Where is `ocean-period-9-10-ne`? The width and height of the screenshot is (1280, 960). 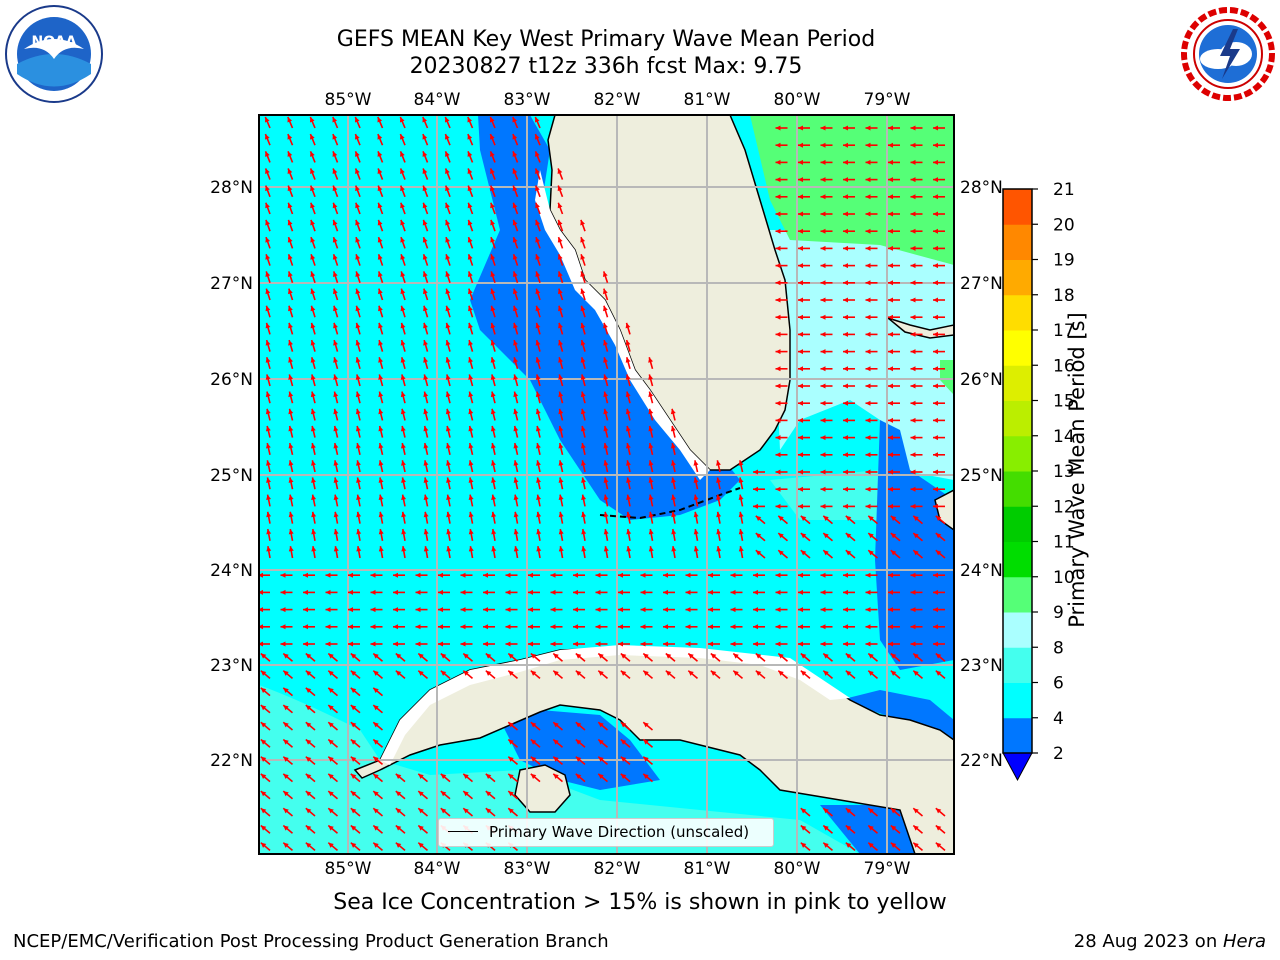
ocean-period-9-10-ne is located at coordinates (852, 190).